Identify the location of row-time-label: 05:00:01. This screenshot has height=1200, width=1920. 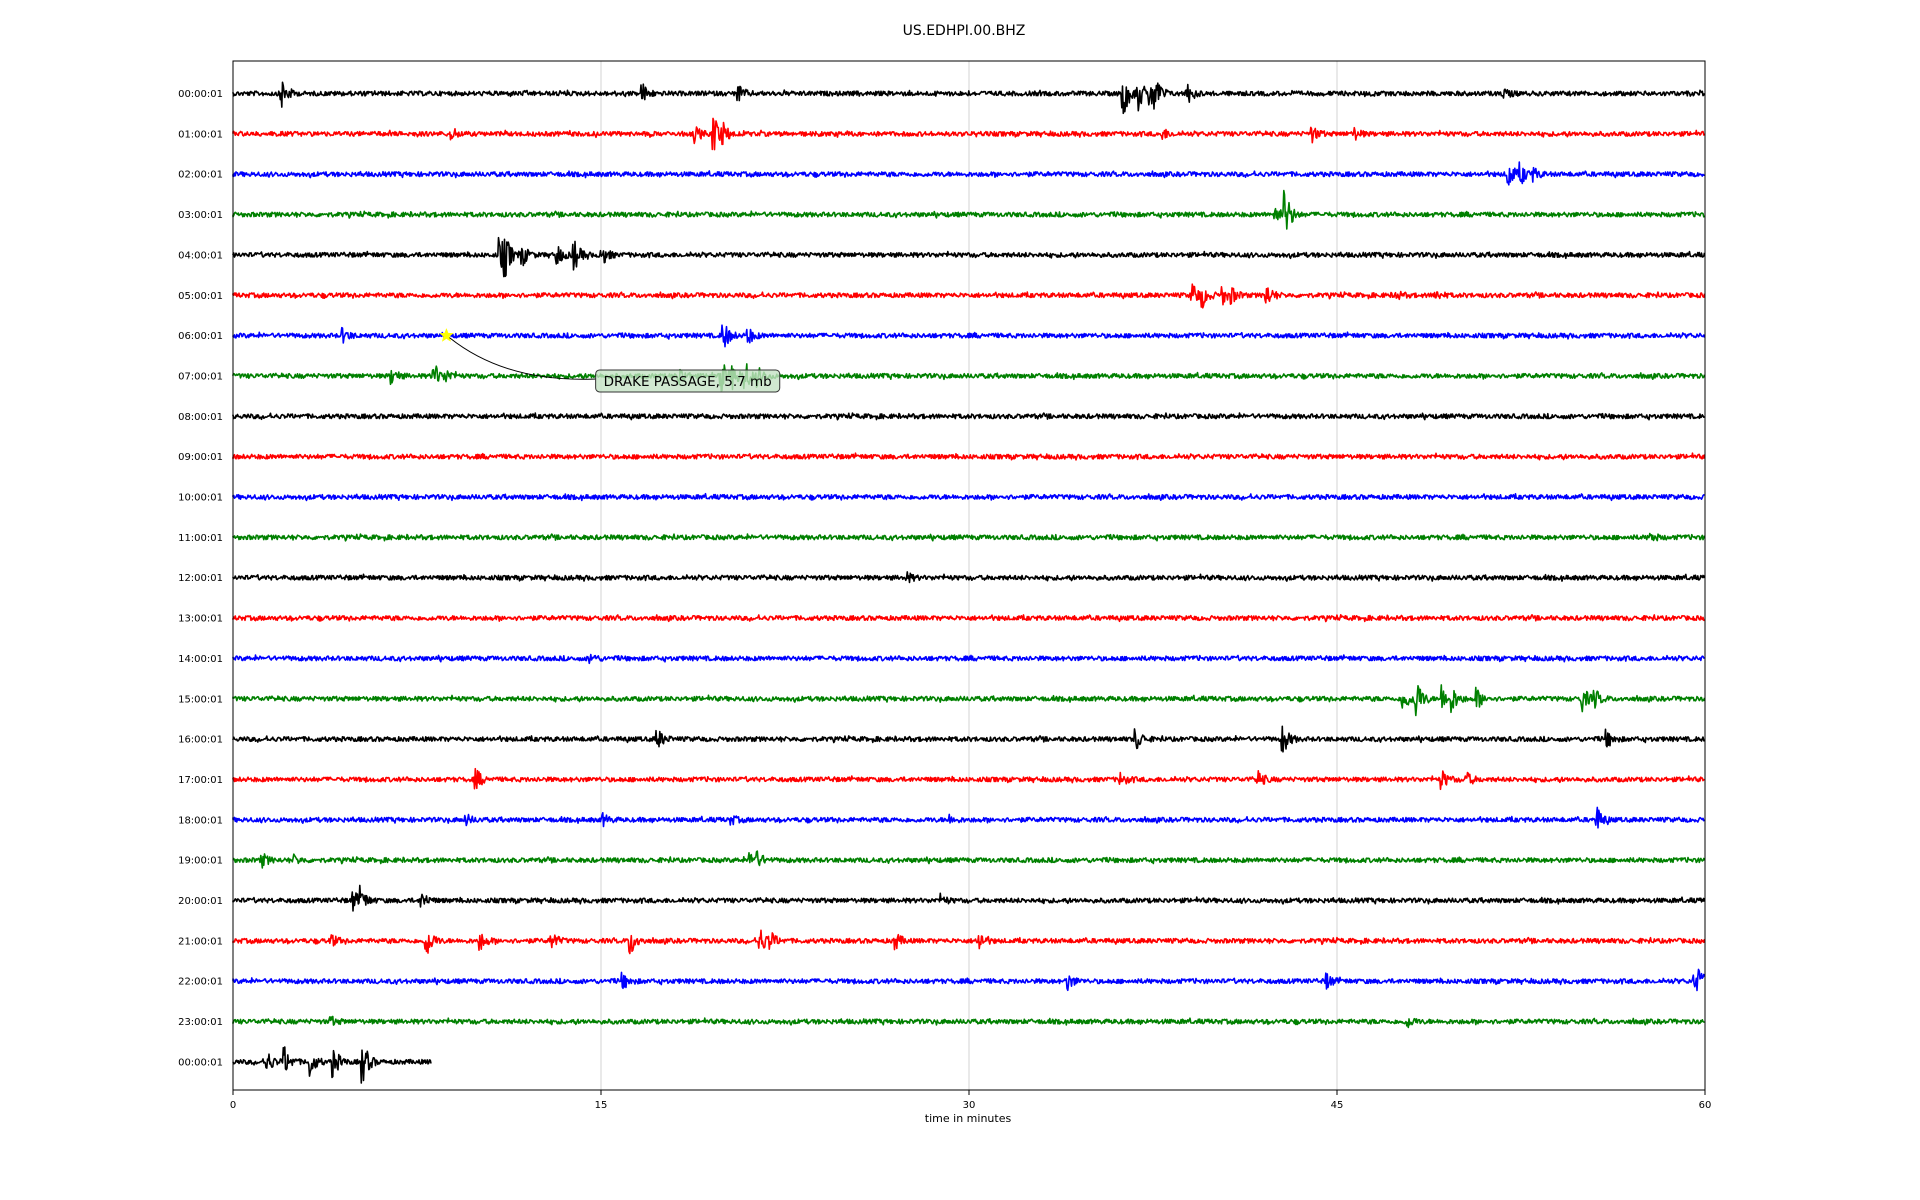
(200, 296).